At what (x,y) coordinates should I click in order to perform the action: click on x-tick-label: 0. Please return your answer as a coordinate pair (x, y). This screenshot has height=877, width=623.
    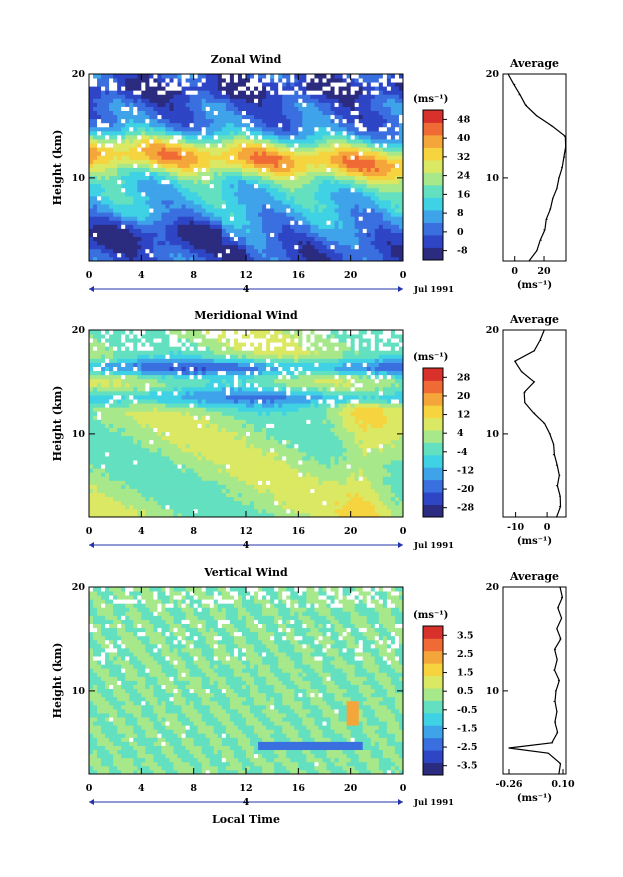
    Looking at the image, I should click on (403, 275).